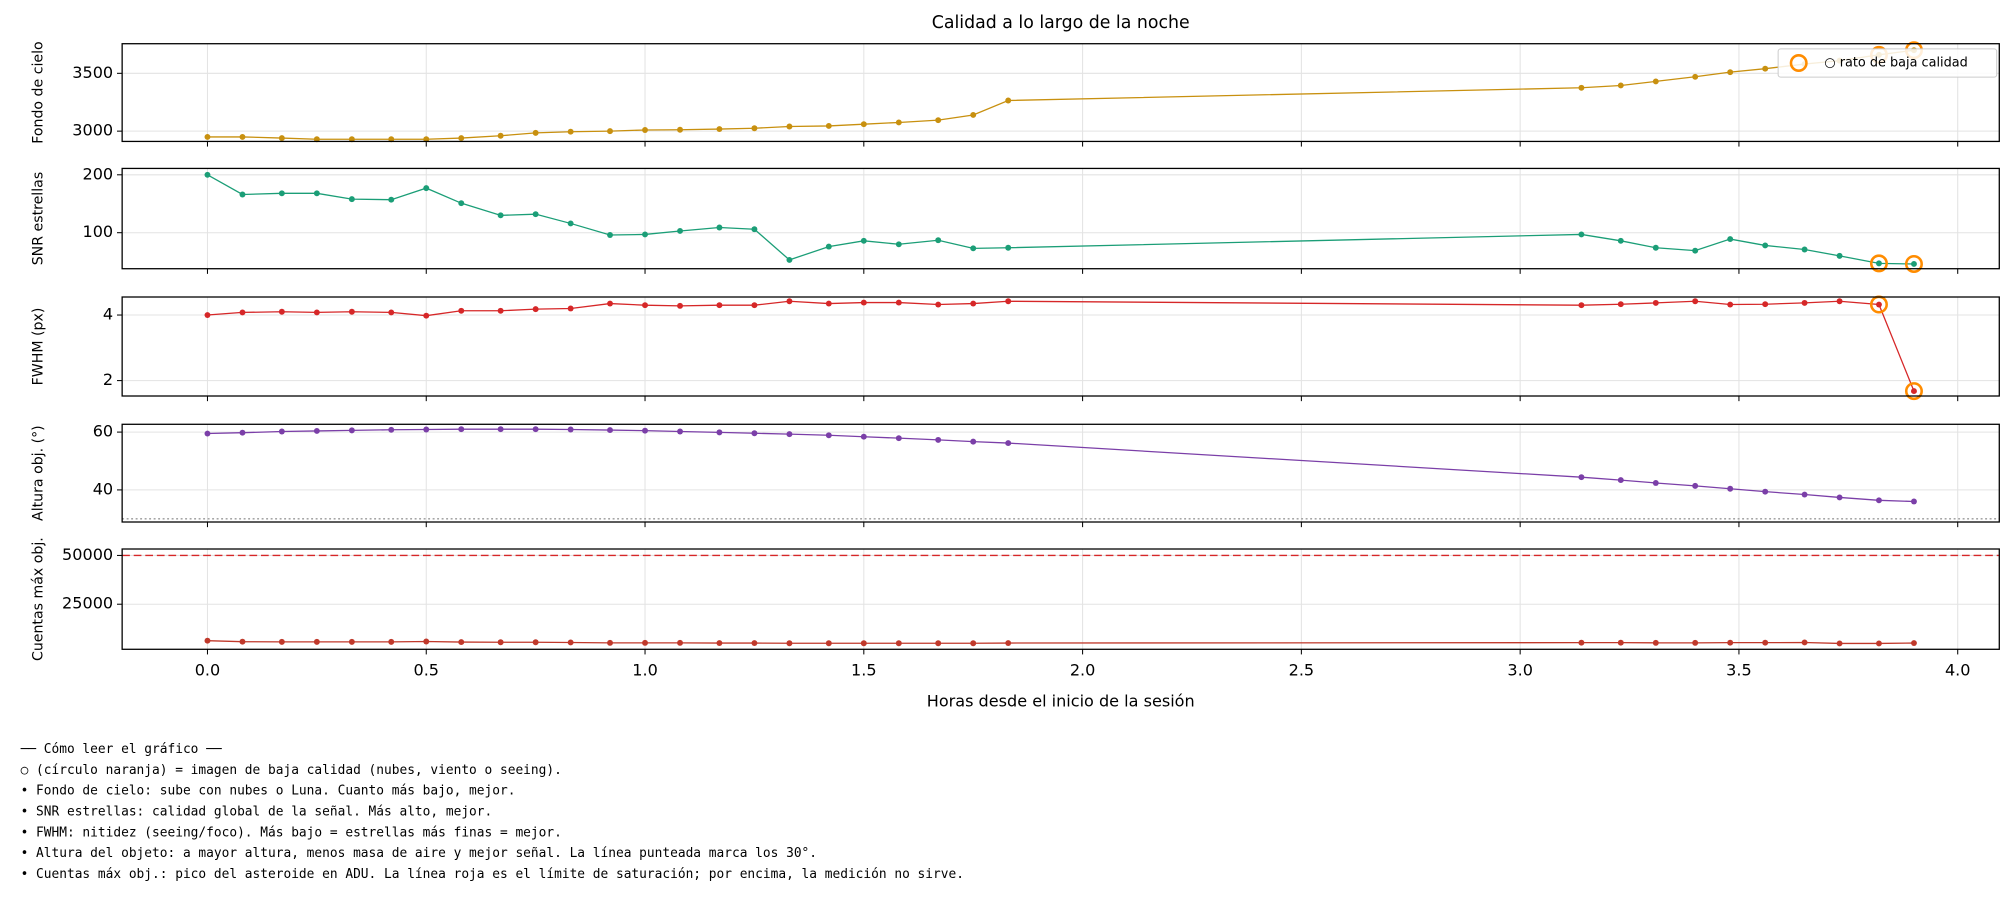 Image resolution: width=2016 pixels, height=898 pixels. I want to click on legend-box, so click(1887, 63).